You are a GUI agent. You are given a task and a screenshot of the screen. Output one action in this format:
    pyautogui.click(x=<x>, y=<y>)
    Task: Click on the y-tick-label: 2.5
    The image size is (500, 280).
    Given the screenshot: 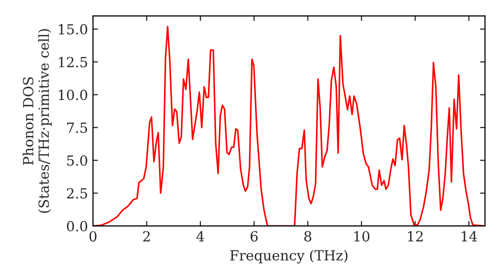 What is the action you would take?
    pyautogui.click(x=77, y=193)
    